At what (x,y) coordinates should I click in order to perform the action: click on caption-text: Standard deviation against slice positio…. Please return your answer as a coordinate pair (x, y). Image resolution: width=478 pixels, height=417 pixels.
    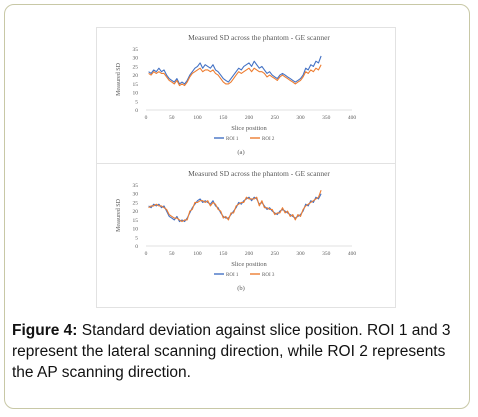
    Looking at the image, I should click on (231, 351).